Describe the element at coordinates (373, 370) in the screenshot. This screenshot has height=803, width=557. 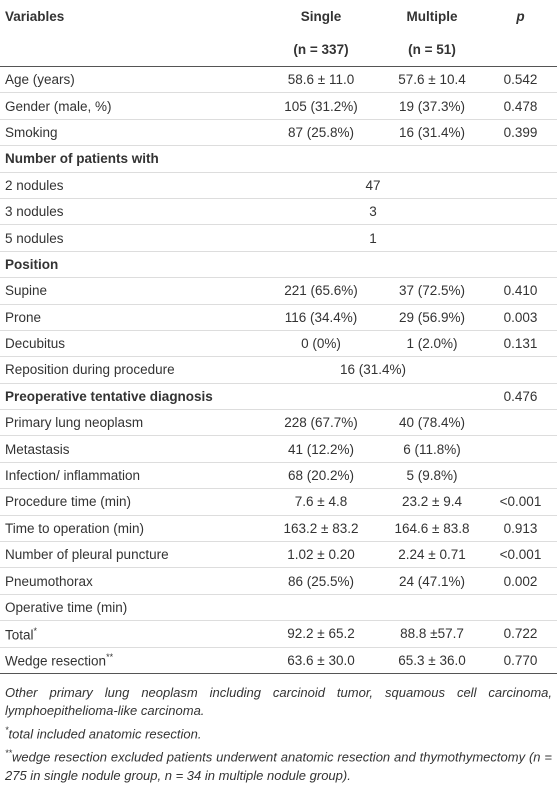
I see `merged-cell: 16 (31.4%)` at that location.